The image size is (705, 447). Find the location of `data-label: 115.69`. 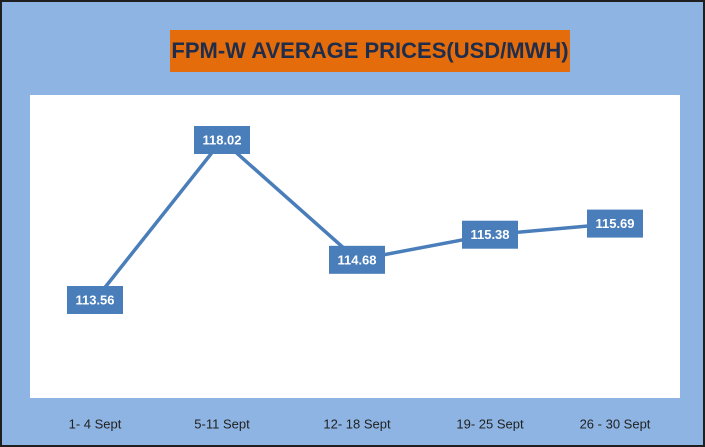

data-label: 115.69 is located at coordinates (614, 223).